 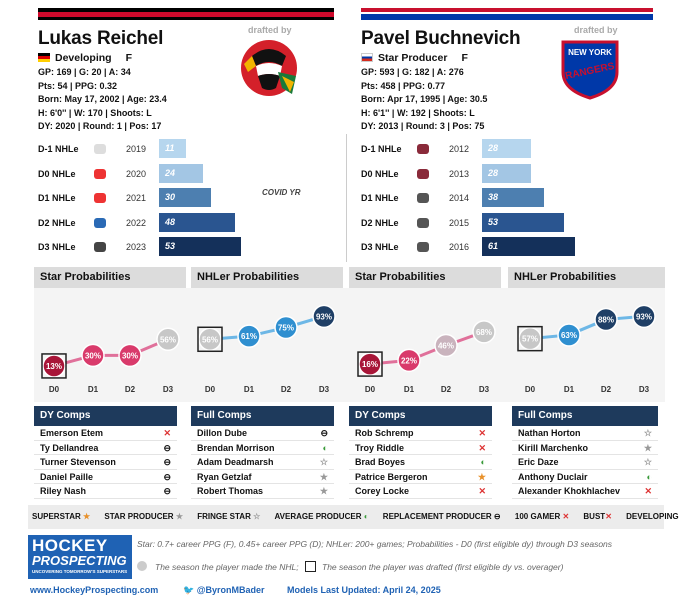 I want to click on prob-point-label: 68%, so click(x=484, y=332).